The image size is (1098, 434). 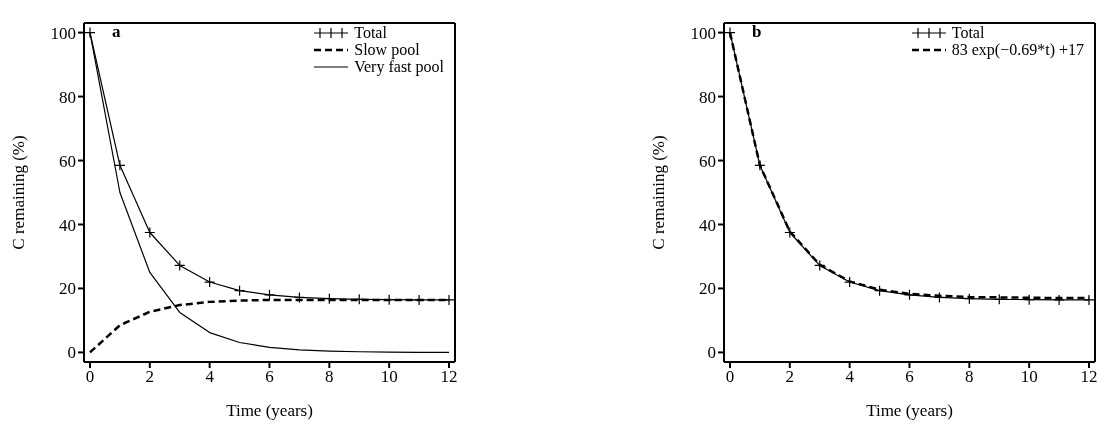 What do you see at coordinates (1017, 49) in the screenshot?
I see `legend-label: 83 exp(−0.69*t) +17` at bounding box center [1017, 49].